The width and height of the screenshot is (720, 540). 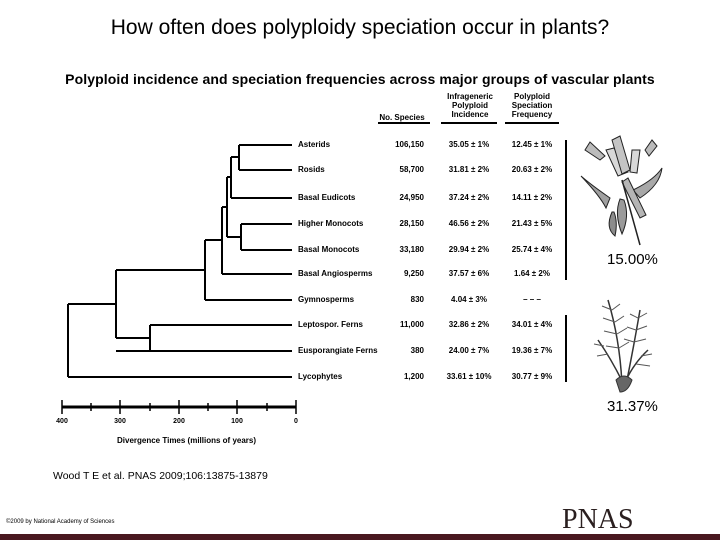 What do you see at coordinates (469, 273) in the screenshot?
I see `polyploid-incidence: 37.57 ± 6%` at bounding box center [469, 273].